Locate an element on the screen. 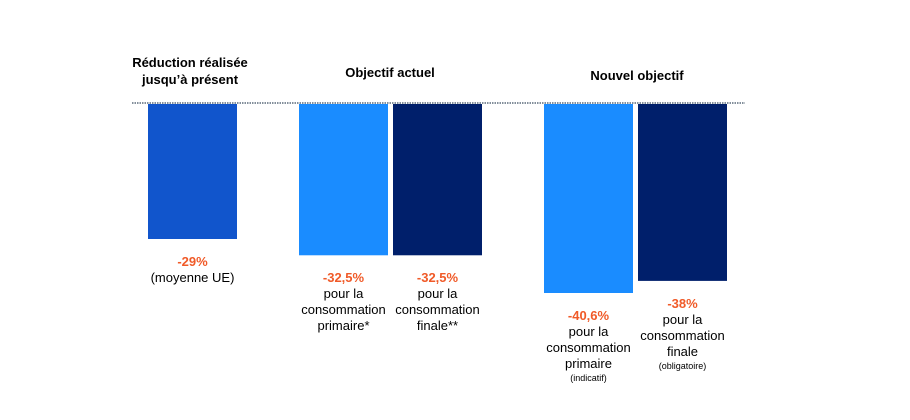 This screenshot has height=420, width=910. bar-description: (moyenne UE) is located at coordinates (192, 277).